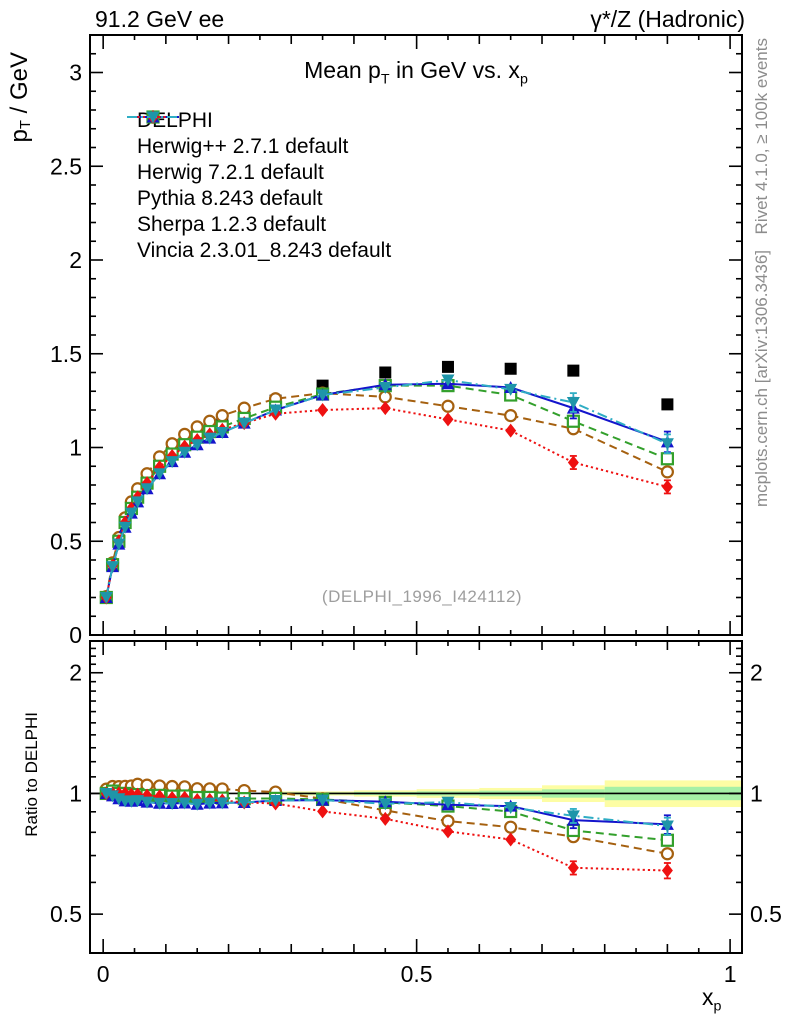 The height and width of the screenshot is (1024, 786). I want to click on legend-item-sherpa-1-2-3-default: Sherpa 1.2.3 default, so click(258, 174).